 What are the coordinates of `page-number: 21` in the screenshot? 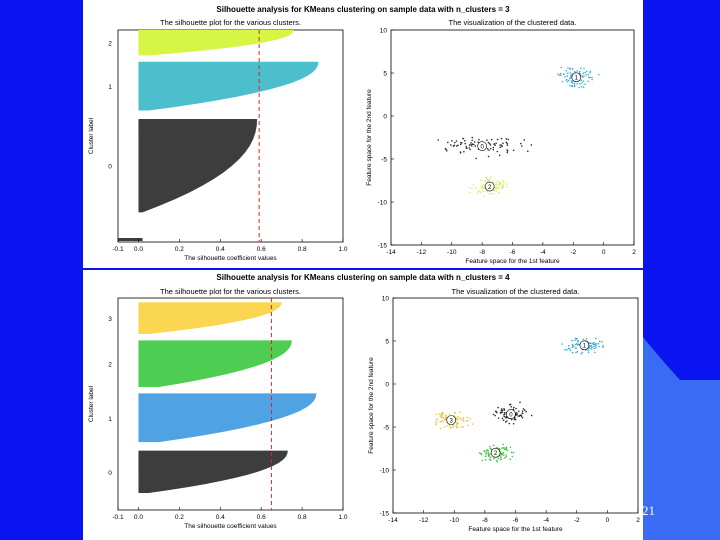 It's located at (648, 510).